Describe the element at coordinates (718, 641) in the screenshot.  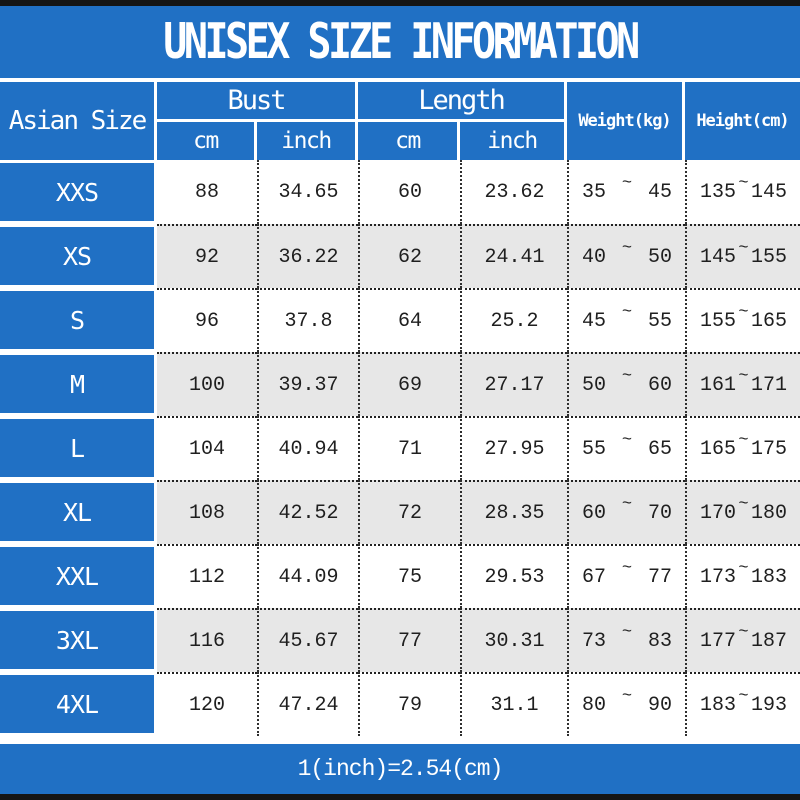
I see `height-low: 177` at that location.